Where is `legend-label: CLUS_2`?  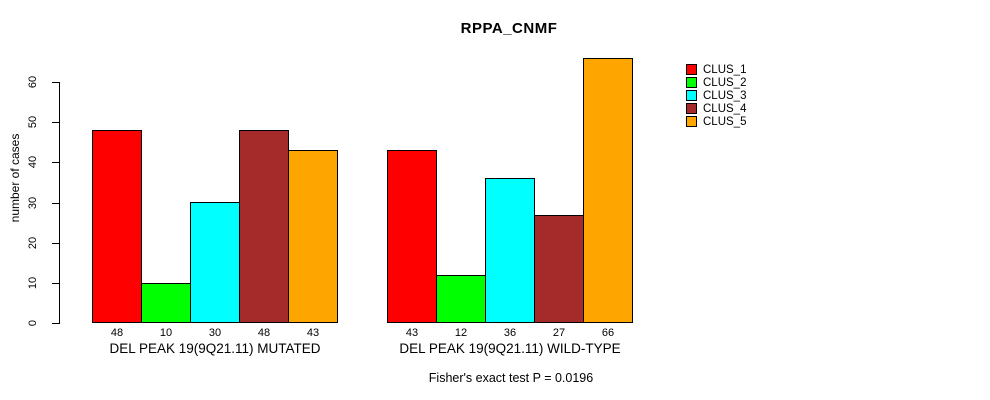
legend-label: CLUS_2 is located at coordinates (725, 82).